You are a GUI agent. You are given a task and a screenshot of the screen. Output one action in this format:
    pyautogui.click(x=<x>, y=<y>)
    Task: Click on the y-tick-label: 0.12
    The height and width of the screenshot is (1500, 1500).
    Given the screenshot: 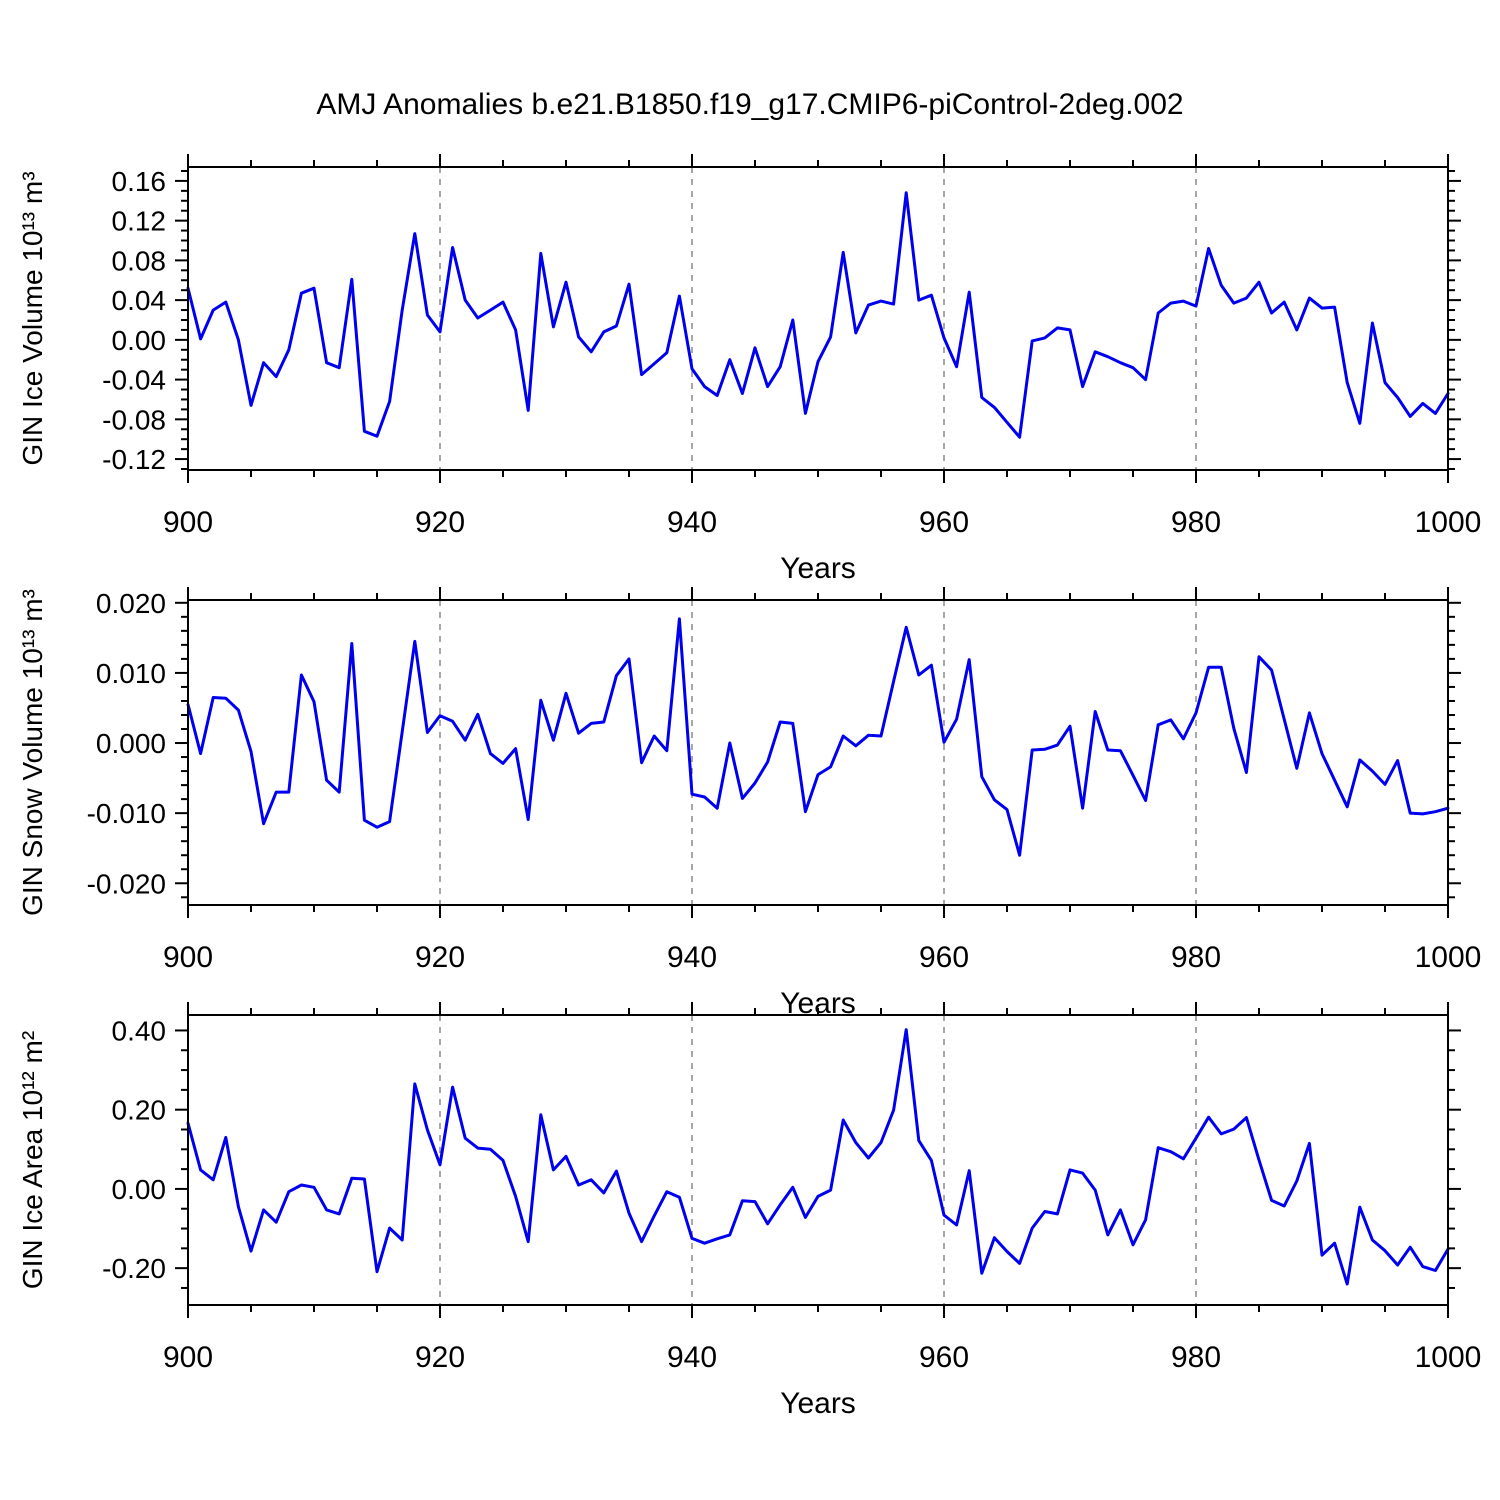 What is the action you would take?
    pyautogui.click(x=139, y=221)
    